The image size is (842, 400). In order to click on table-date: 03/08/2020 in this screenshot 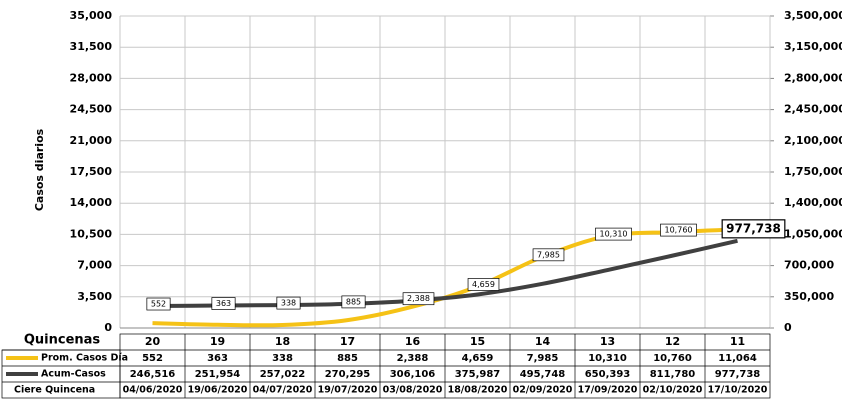, I will do `click(413, 390)`.